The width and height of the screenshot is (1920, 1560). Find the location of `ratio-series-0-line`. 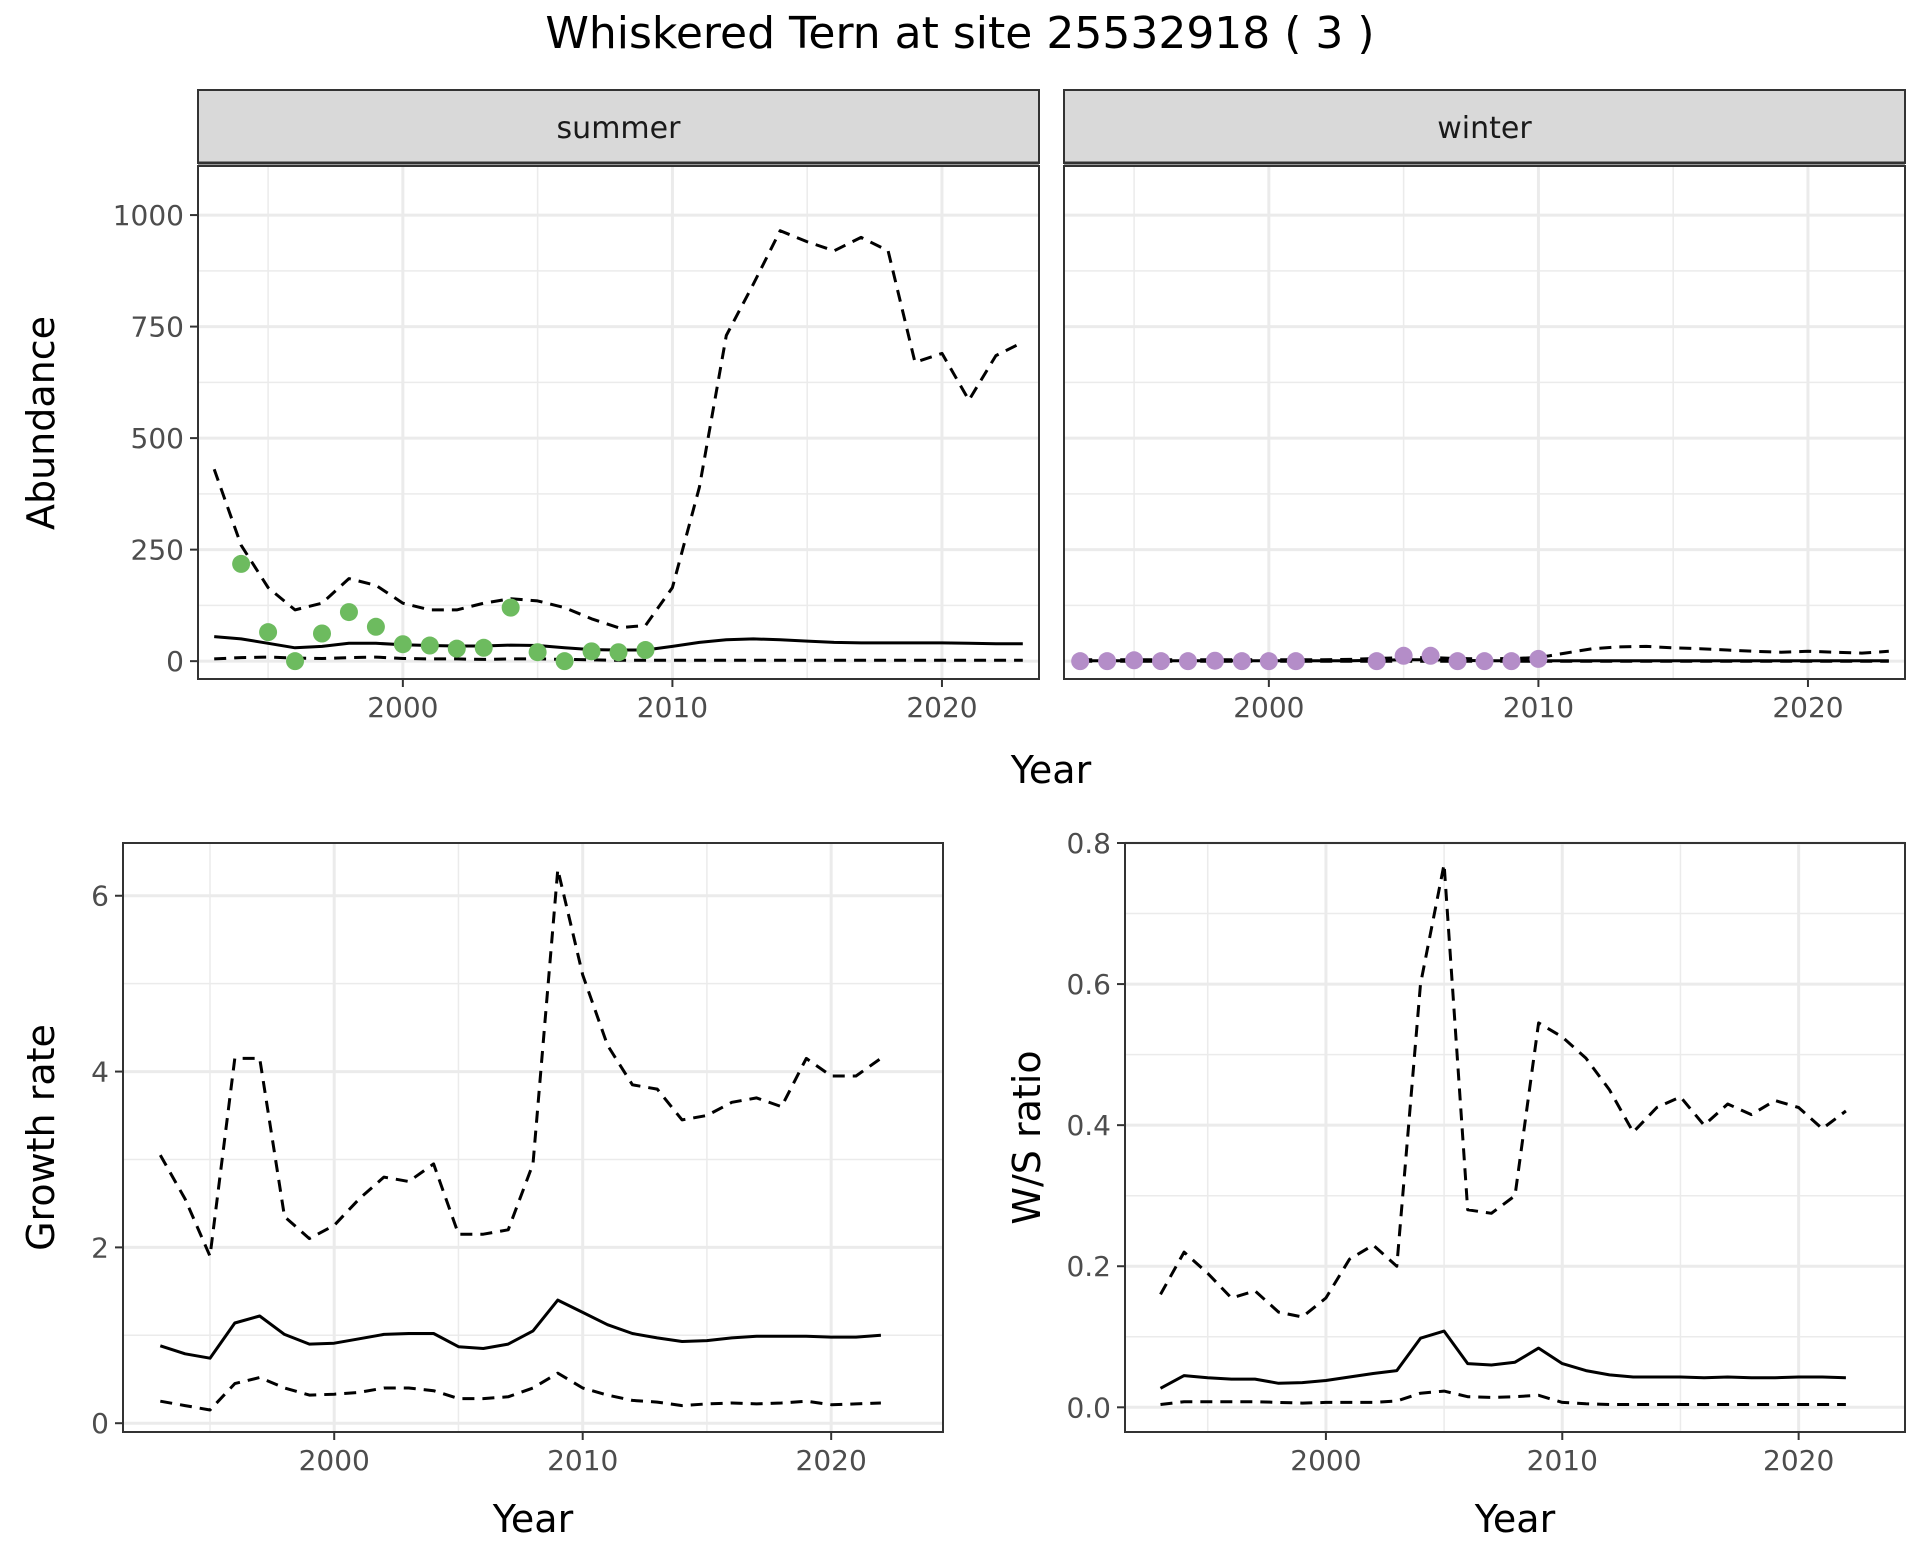

ratio-series-0-line is located at coordinates (1502, 1359).